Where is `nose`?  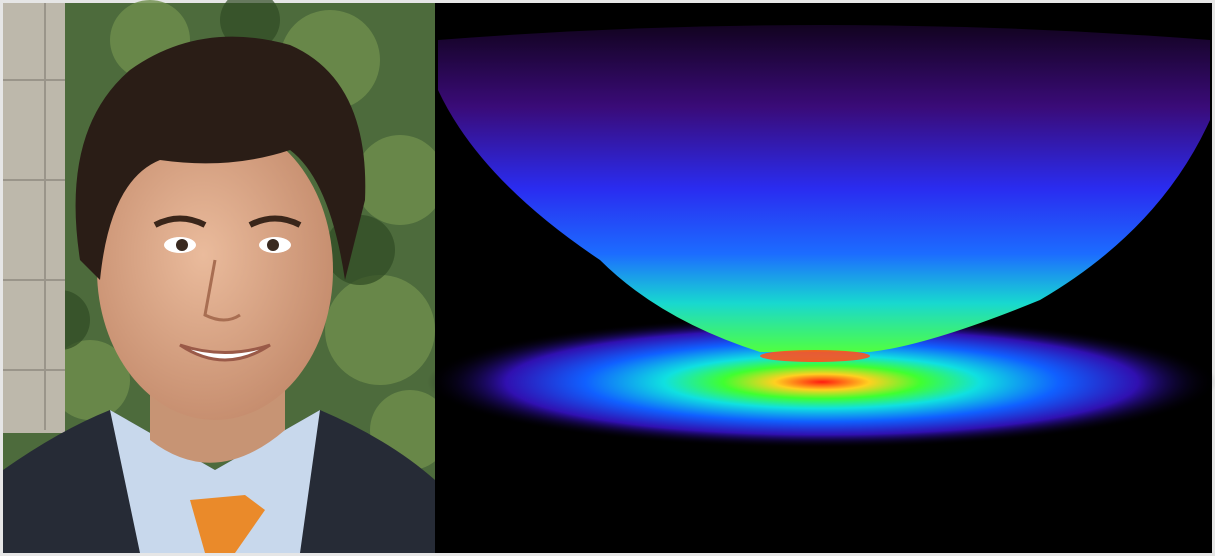
nose is located at coordinates (222, 290).